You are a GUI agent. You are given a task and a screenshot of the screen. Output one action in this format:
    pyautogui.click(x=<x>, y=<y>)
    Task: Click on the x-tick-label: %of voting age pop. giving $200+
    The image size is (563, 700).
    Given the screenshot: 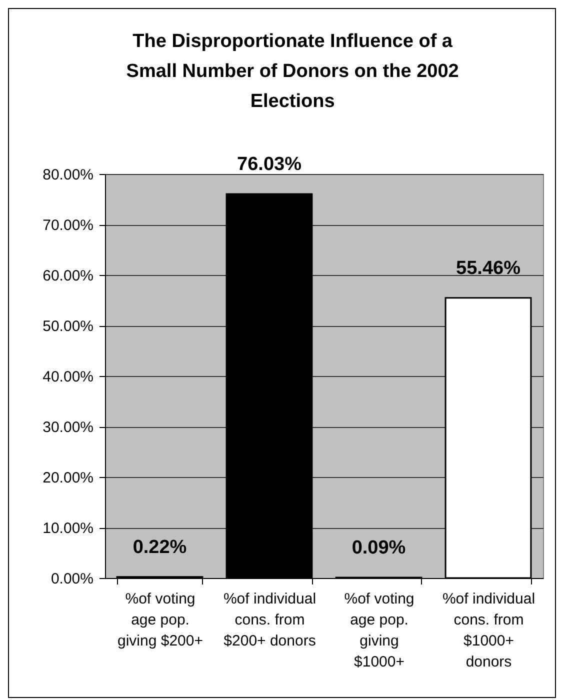 What is the action you would take?
    pyautogui.click(x=161, y=620)
    